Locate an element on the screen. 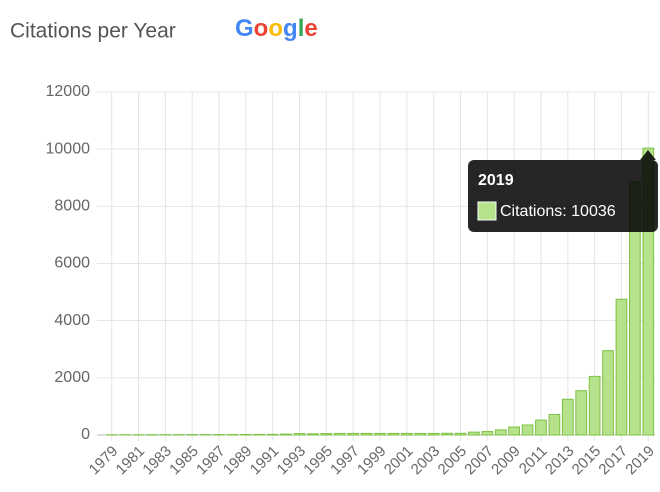 The image size is (660, 492). tooltip-box is located at coordinates (563, 196).